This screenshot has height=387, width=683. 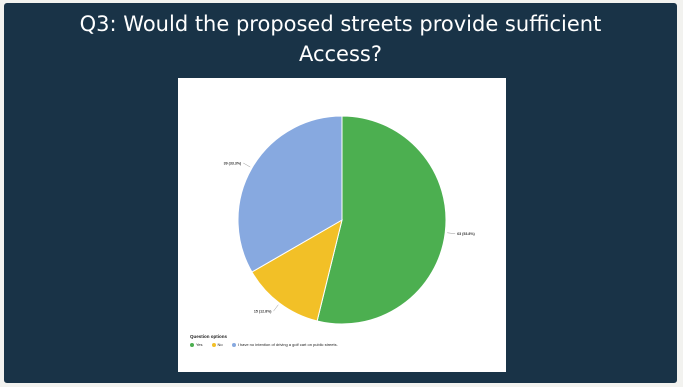 I want to click on slice-data-label-1: 15 (12.8%), so click(x=263, y=312).